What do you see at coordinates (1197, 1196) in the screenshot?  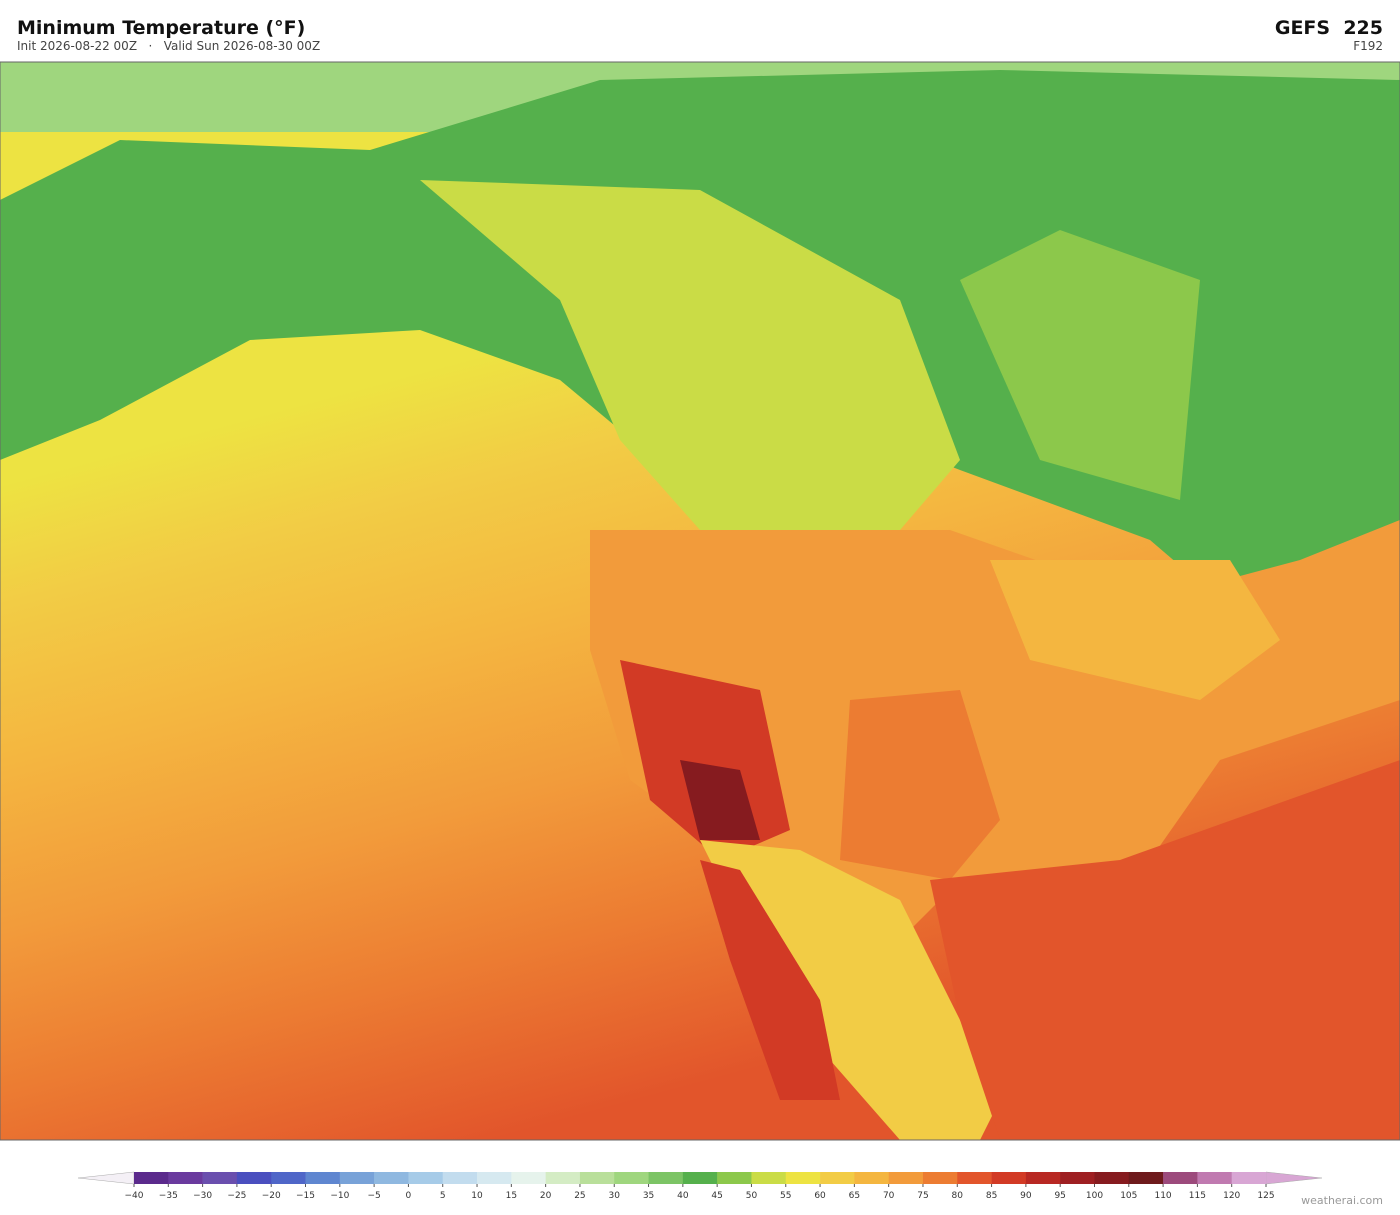 I see `colorbar-tick-label: 115` at bounding box center [1197, 1196].